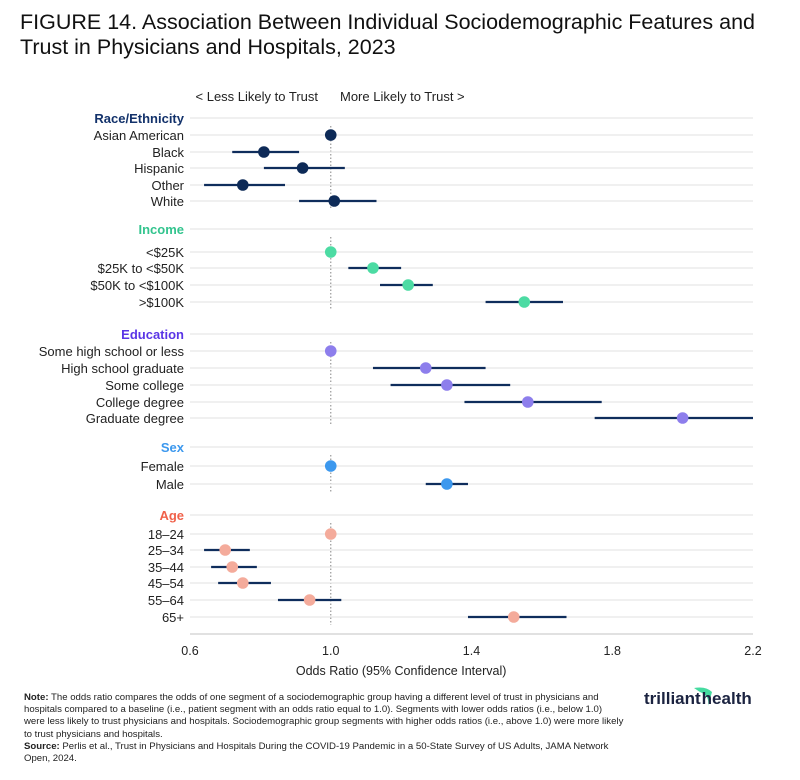  What do you see at coordinates (140, 402) in the screenshot?
I see `row-label: College degree` at bounding box center [140, 402].